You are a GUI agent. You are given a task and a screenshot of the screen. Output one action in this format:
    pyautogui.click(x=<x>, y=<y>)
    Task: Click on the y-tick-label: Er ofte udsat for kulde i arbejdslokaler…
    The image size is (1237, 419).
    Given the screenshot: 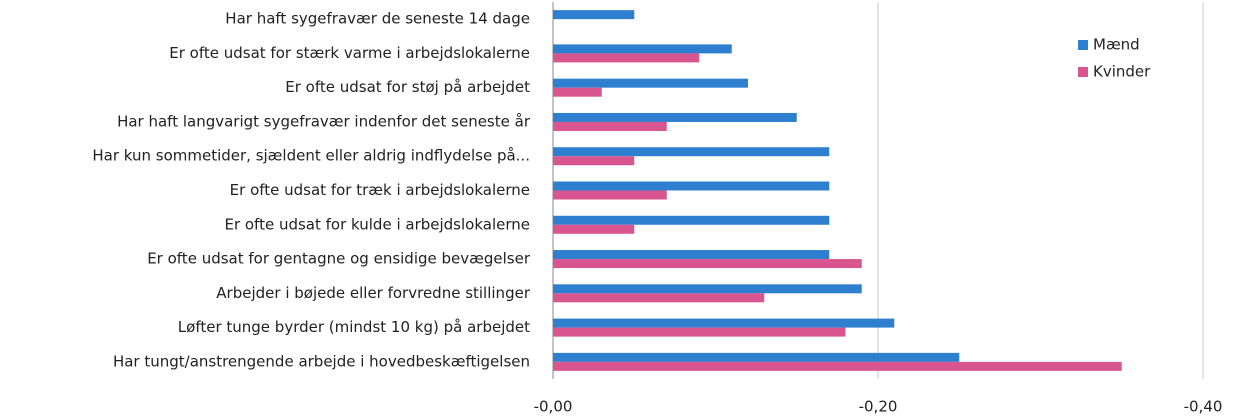 What is the action you would take?
    pyautogui.click(x=377, y=224)
    